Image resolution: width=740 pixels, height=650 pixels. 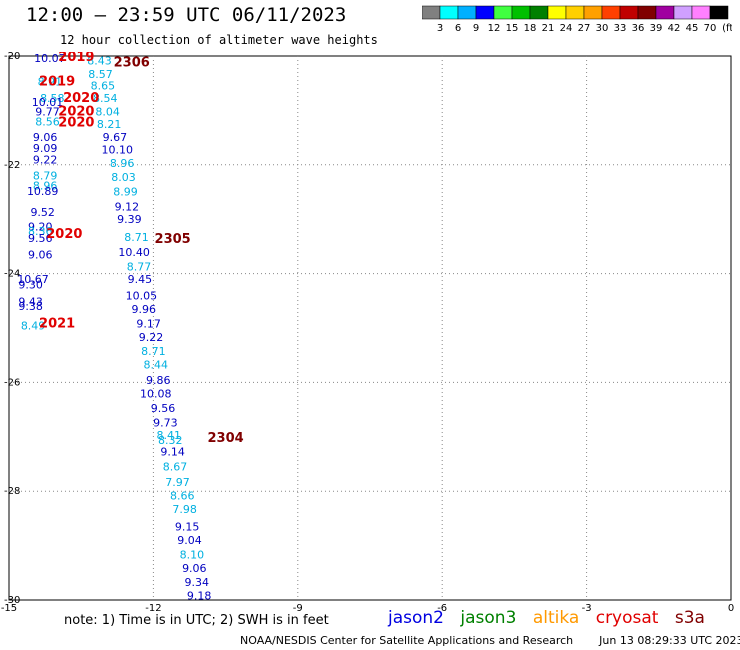 I want to click on timestamp-text: Jun 13 08:29:33 UTC 2023, so click(x=669, y=640).